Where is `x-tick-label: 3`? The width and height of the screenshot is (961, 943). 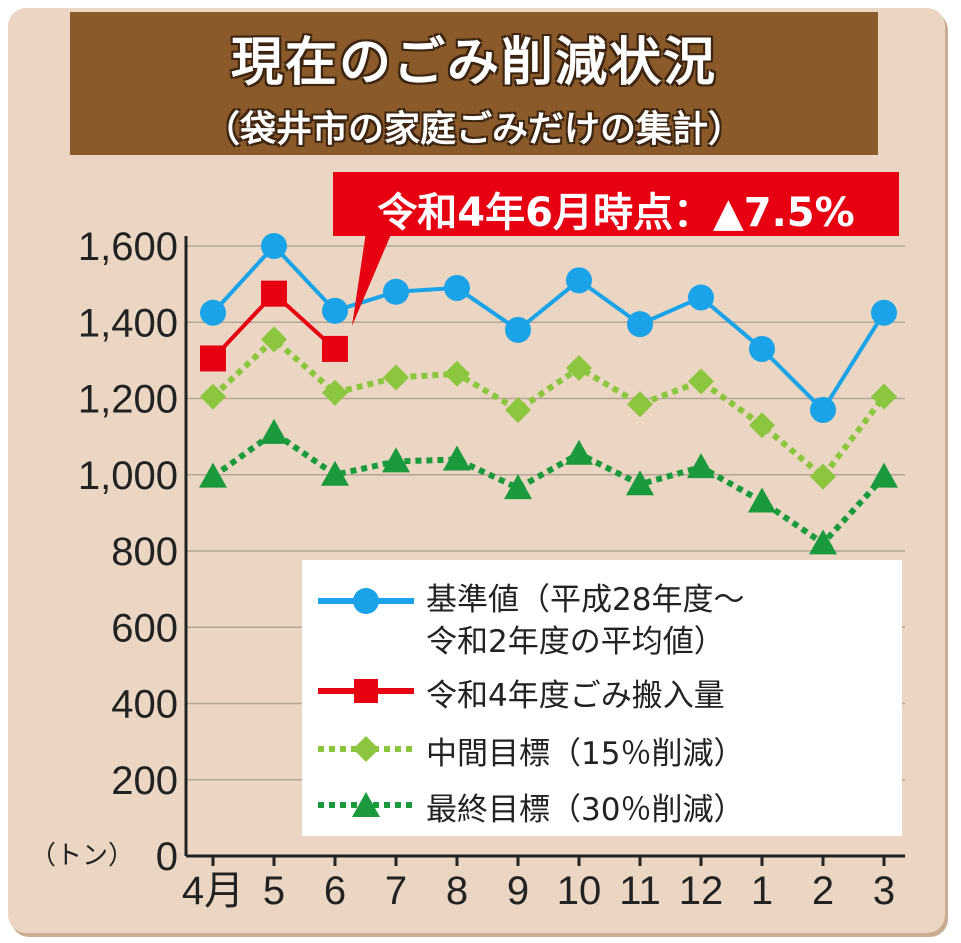 x-tick-label: 3 is located at coordinates (884, 891).